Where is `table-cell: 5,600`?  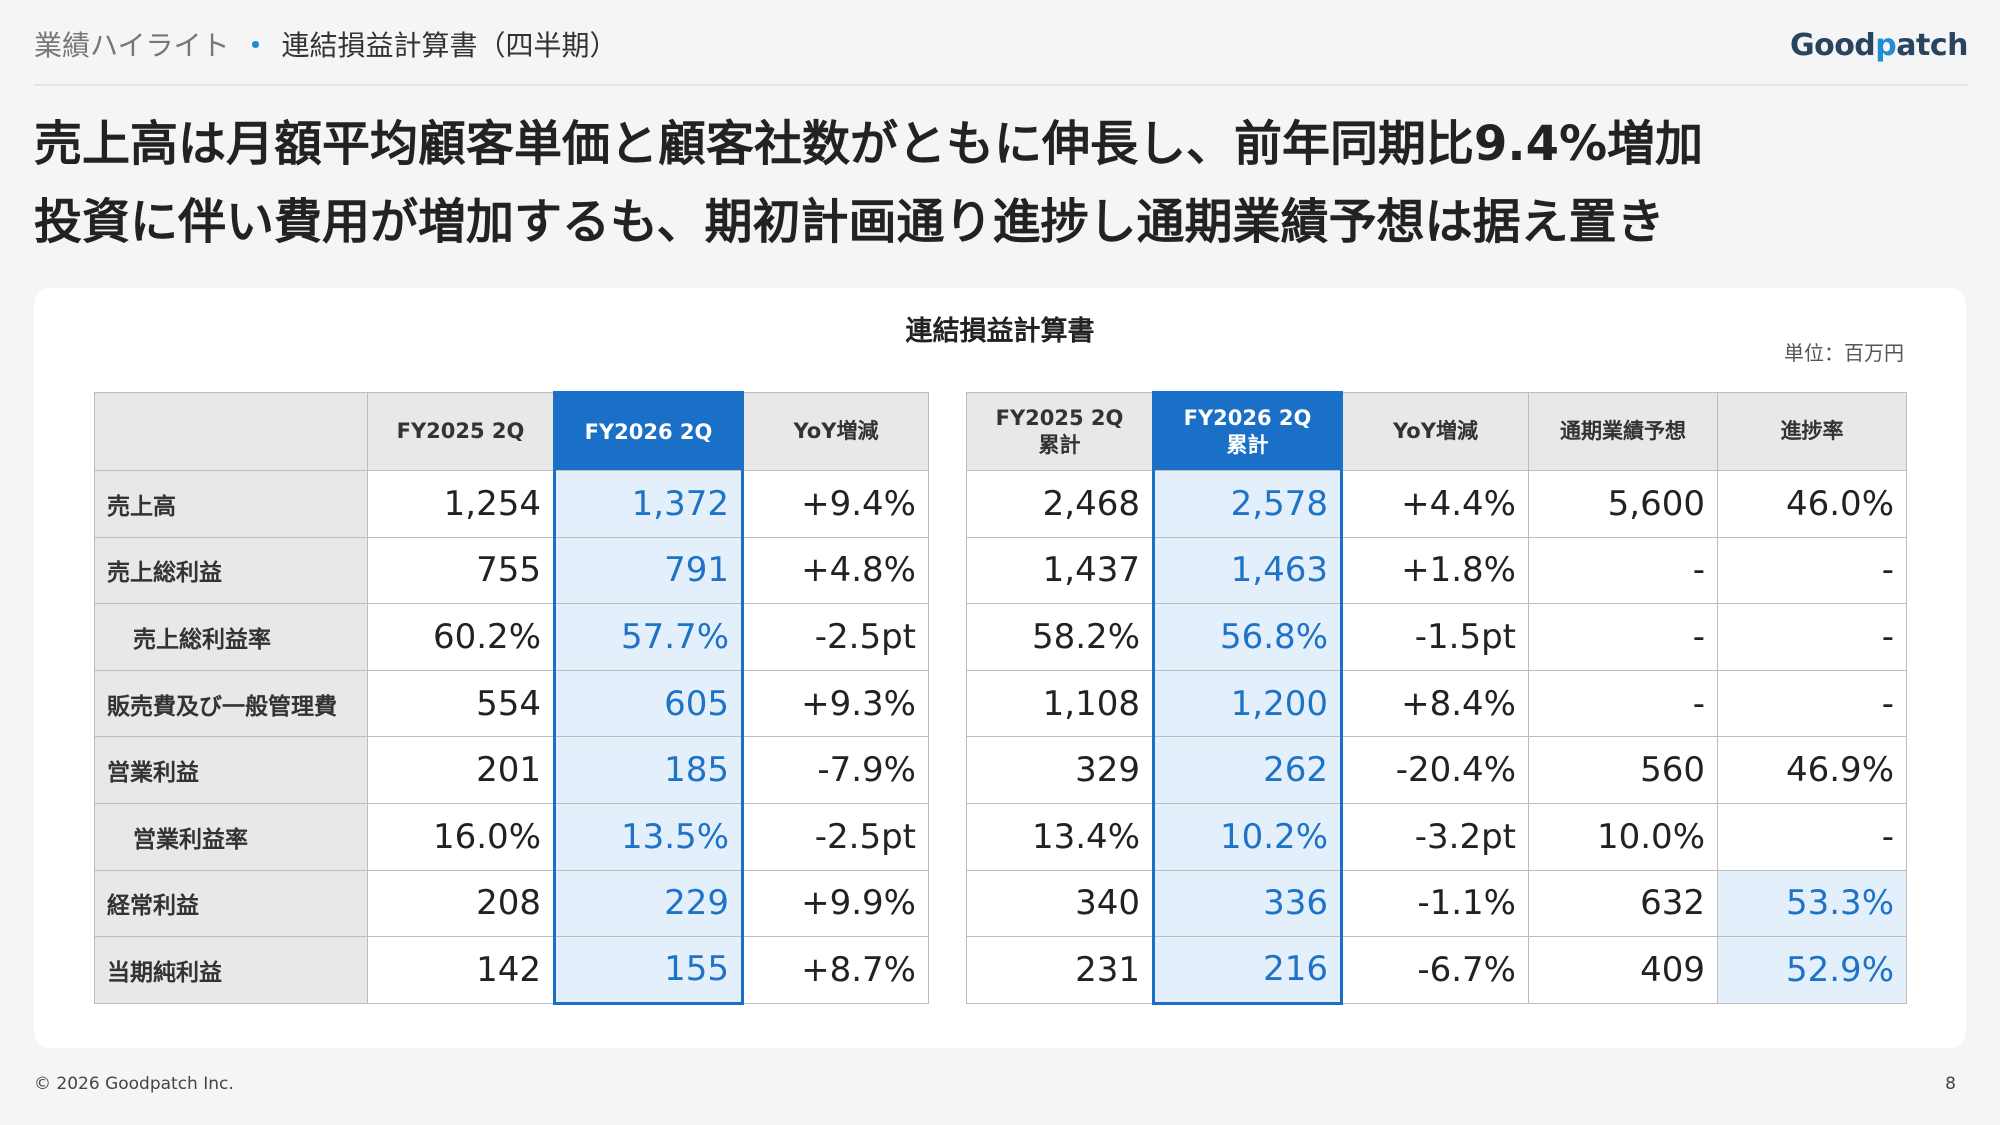
table-cell: 5,600 is located at coordinates (1623, 504).